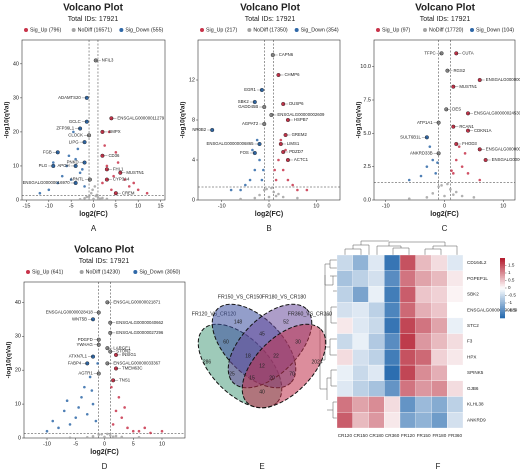 The width and height of the screenshot is (520, 475). What do you see at coordinates (471, 356) in the screenshot?
I see `row-label: HPX` at bounding box center [471, 356].